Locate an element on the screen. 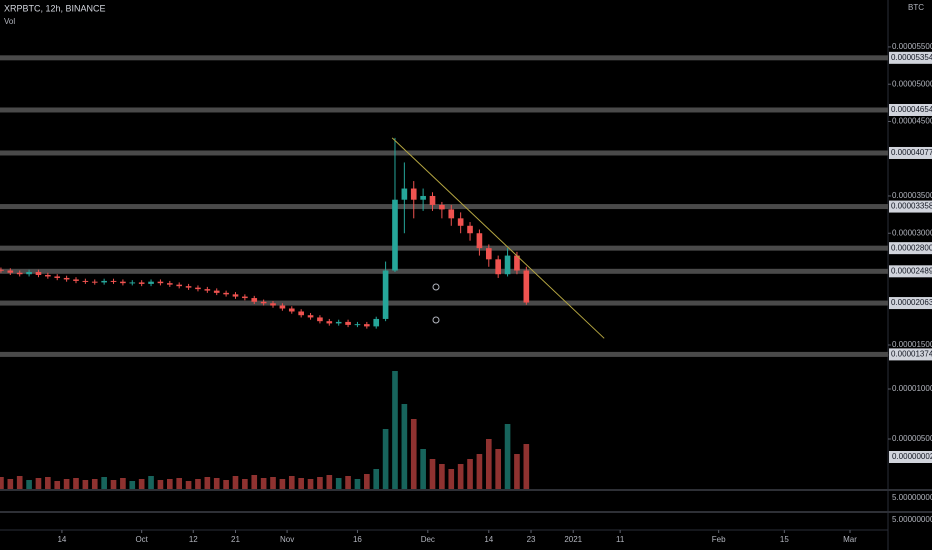 The image size is (932, 550). level-label: 0.00005354 is located at coordinates (911, 57).